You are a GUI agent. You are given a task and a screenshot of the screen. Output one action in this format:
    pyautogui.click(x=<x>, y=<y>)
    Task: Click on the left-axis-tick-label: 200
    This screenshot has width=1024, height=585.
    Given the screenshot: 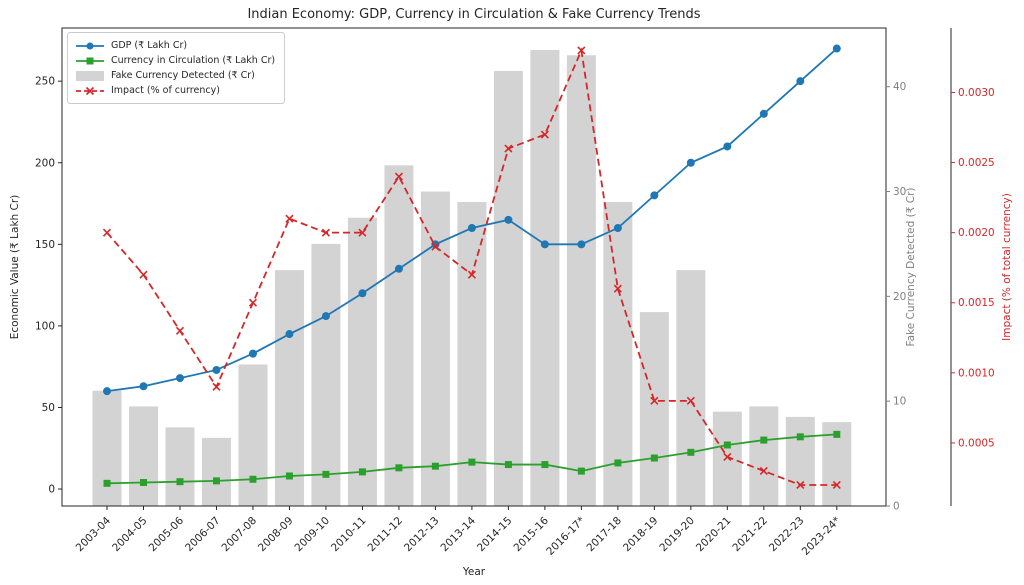 What is the action you would take?
    pyautogui.click(x=45, y=163)
    